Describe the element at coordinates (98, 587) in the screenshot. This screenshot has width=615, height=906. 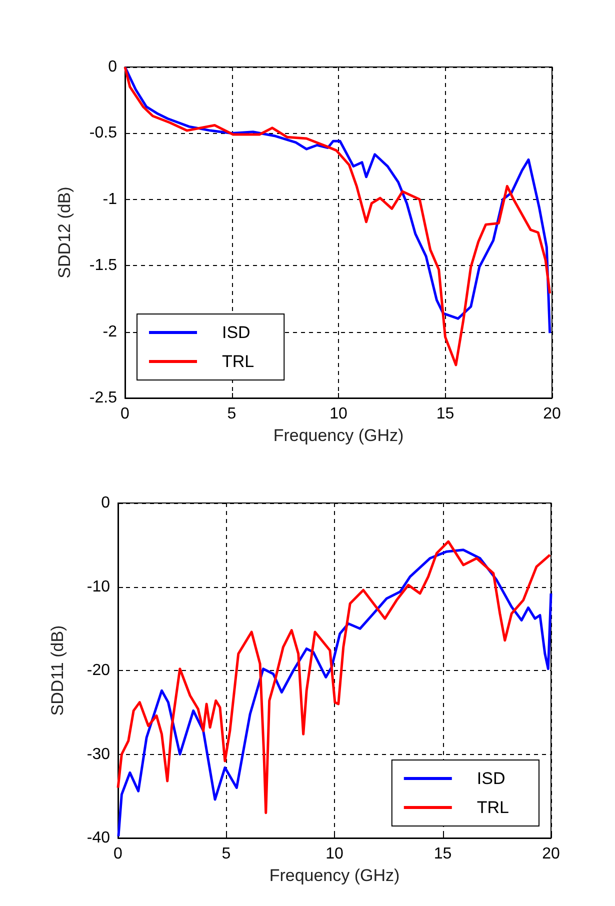
I see `y-tick-label: -10` at that location.